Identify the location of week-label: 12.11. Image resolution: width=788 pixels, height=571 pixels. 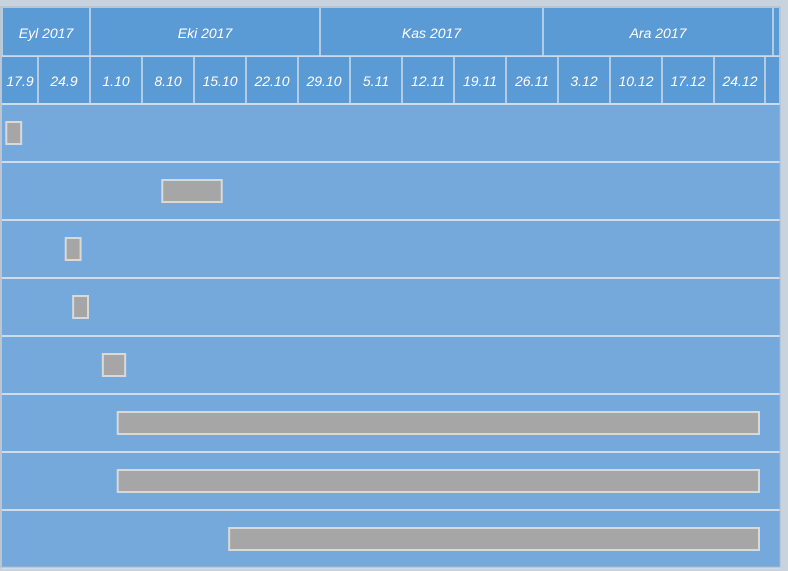
(428, 81).